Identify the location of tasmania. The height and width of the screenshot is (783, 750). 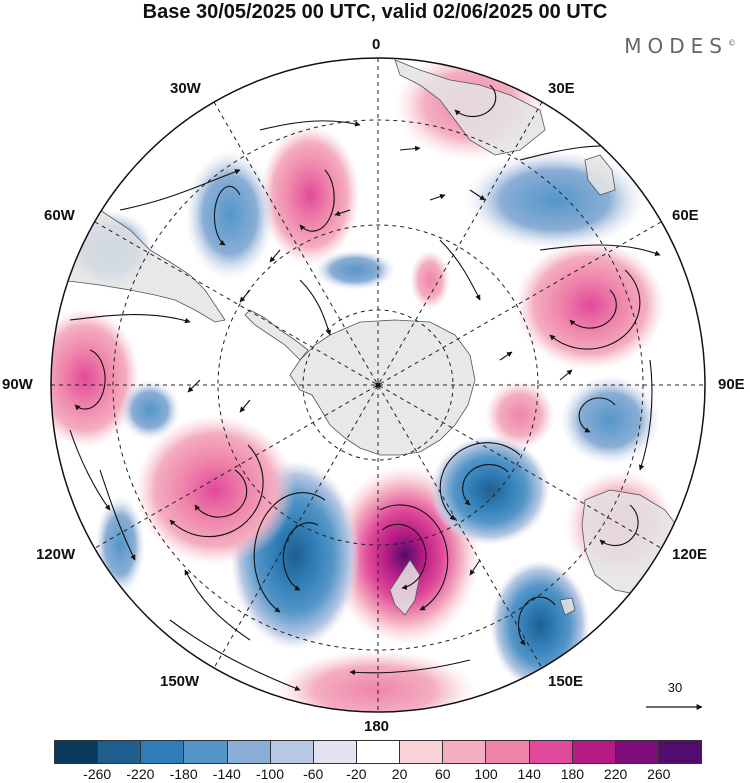
(567, 606).